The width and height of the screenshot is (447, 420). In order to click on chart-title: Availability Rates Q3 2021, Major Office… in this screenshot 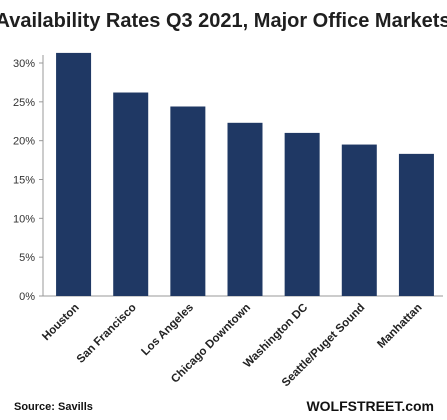, I will do `click(223, 21)`.